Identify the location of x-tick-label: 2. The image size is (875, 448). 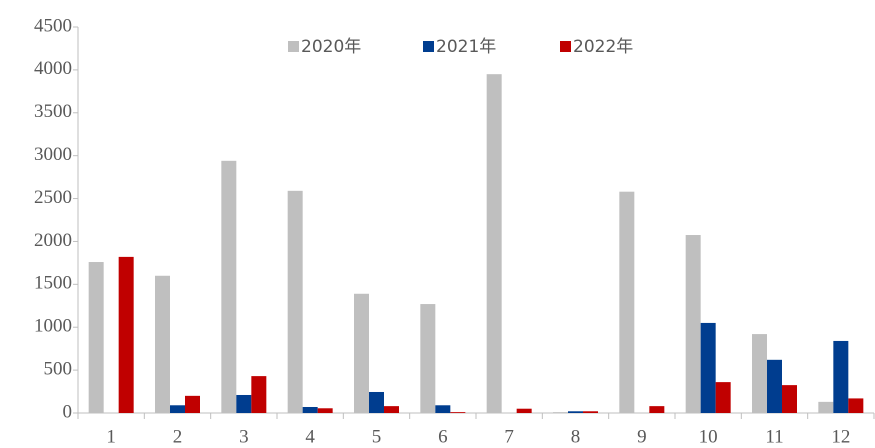
(178, 436).